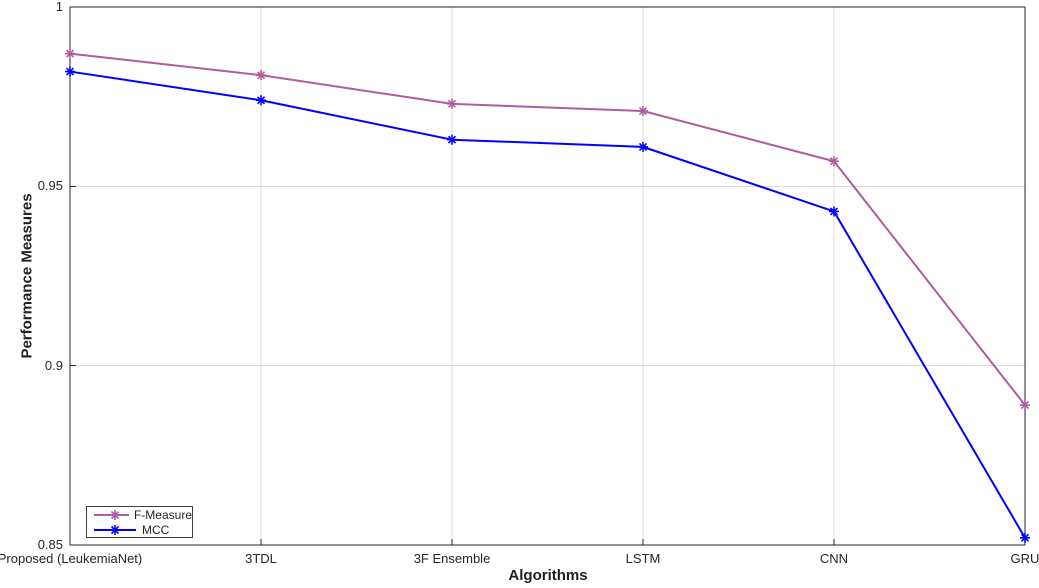 The width and height of the screenshot is (1039, 588). I want to click on y-tick-label: 1, so click(59, 7).